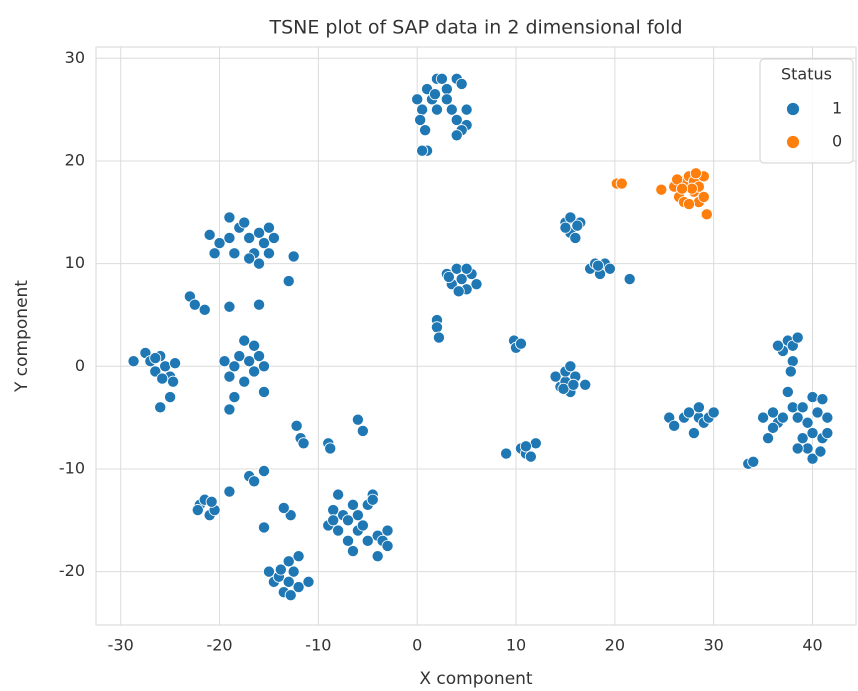  I want to click on y-tick-label: -20, so click(72, 570).